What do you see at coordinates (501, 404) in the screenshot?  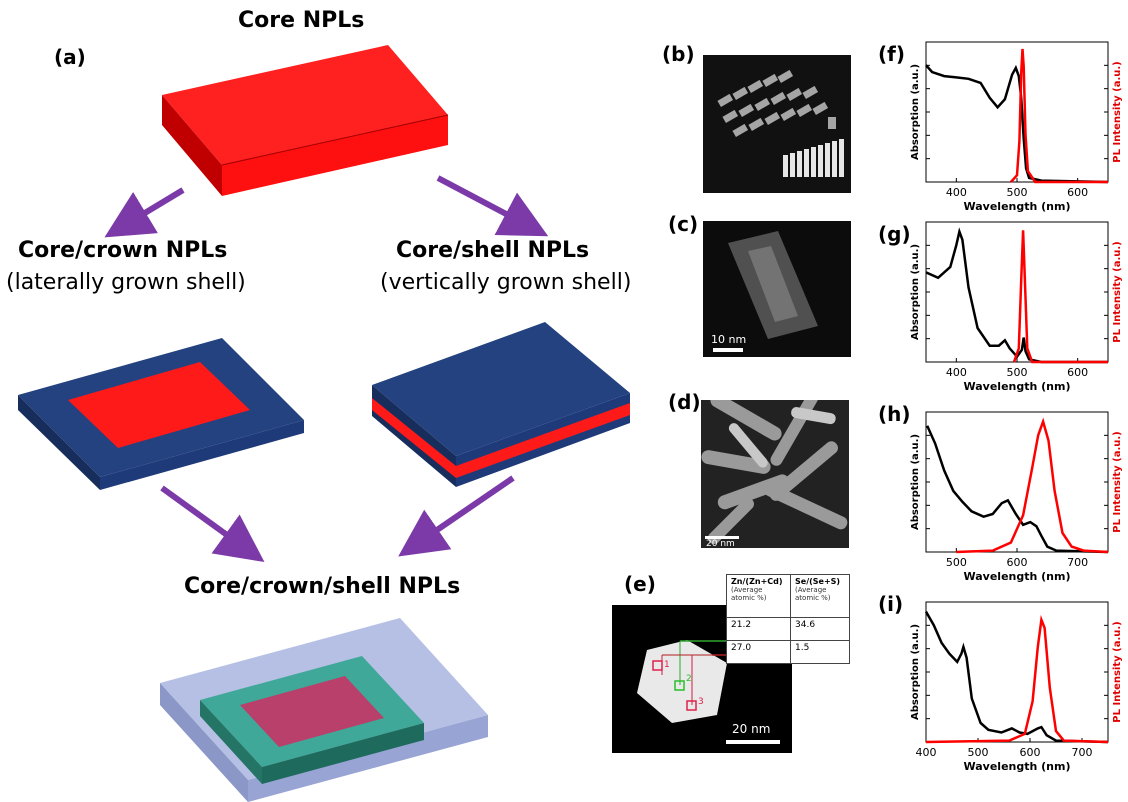 I see `core-shell-npl-block` at bounding box center [501, 404].